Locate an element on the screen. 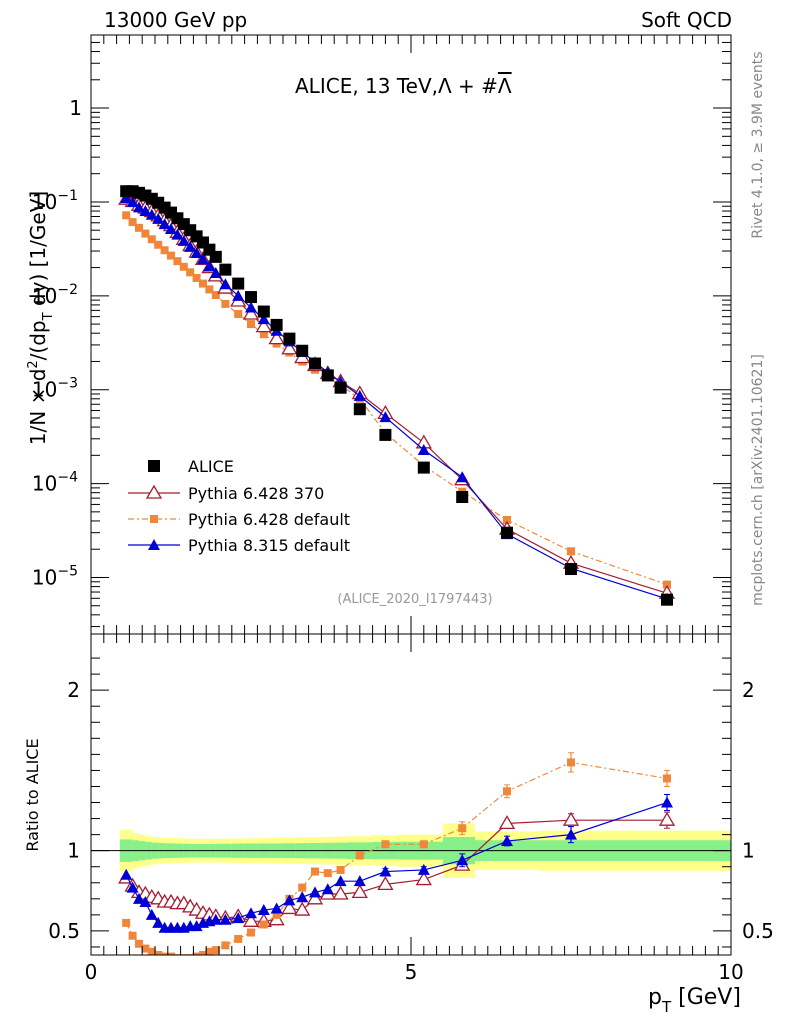 The width and height of the screenshot is (786, 1024). ratio-y-tick-label: 1 is located at coordinates (73, 851).